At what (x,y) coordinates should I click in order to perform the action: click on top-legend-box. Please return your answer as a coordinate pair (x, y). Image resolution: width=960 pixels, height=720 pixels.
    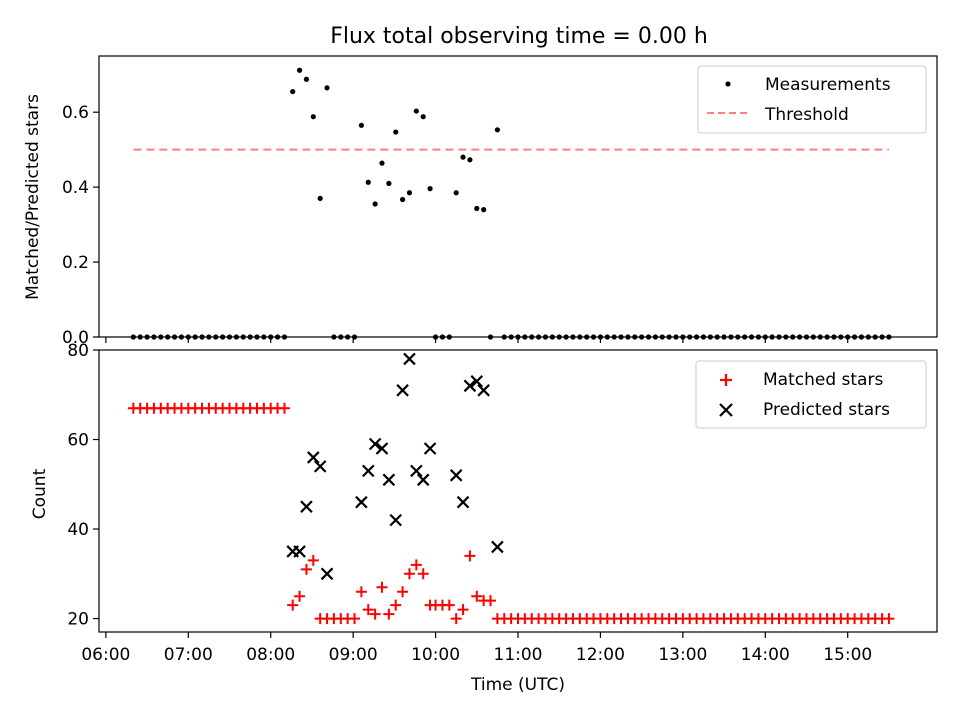
    Looking at the image, I should click on (812, 99).